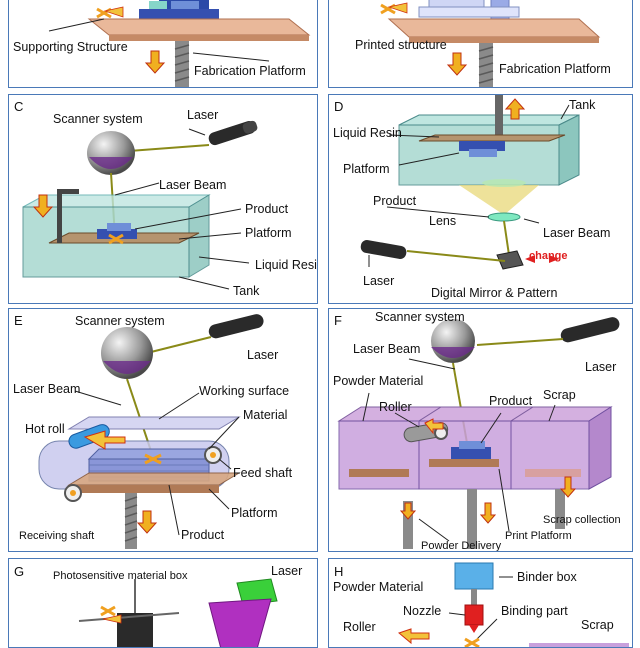 Image resolution: width=640 pixels, height=648 pixels. I want to click on label-powder-delivery-f: Powder Delivery, so click(461, 546).